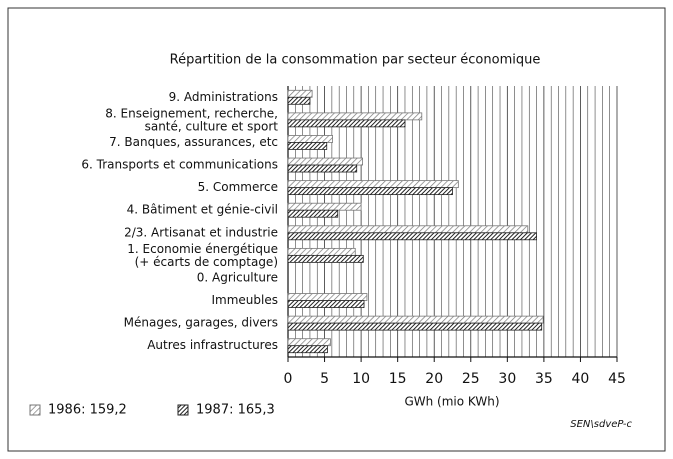  What do you see at coordinates (238, 187) in the screenshot?
I see `y-tick-label: 5. Commerce` at bounding box center [238, 187].